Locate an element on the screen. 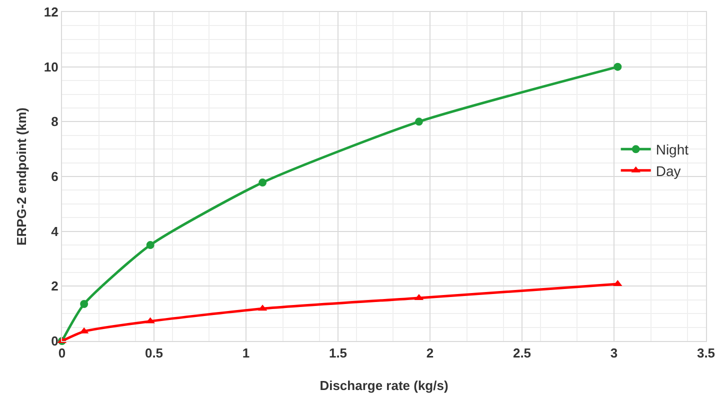 The height and width of the screenshot is (399, 716). y-axis-title: ERPG-2 endpoint (km) is located at coordinates (21, 177).